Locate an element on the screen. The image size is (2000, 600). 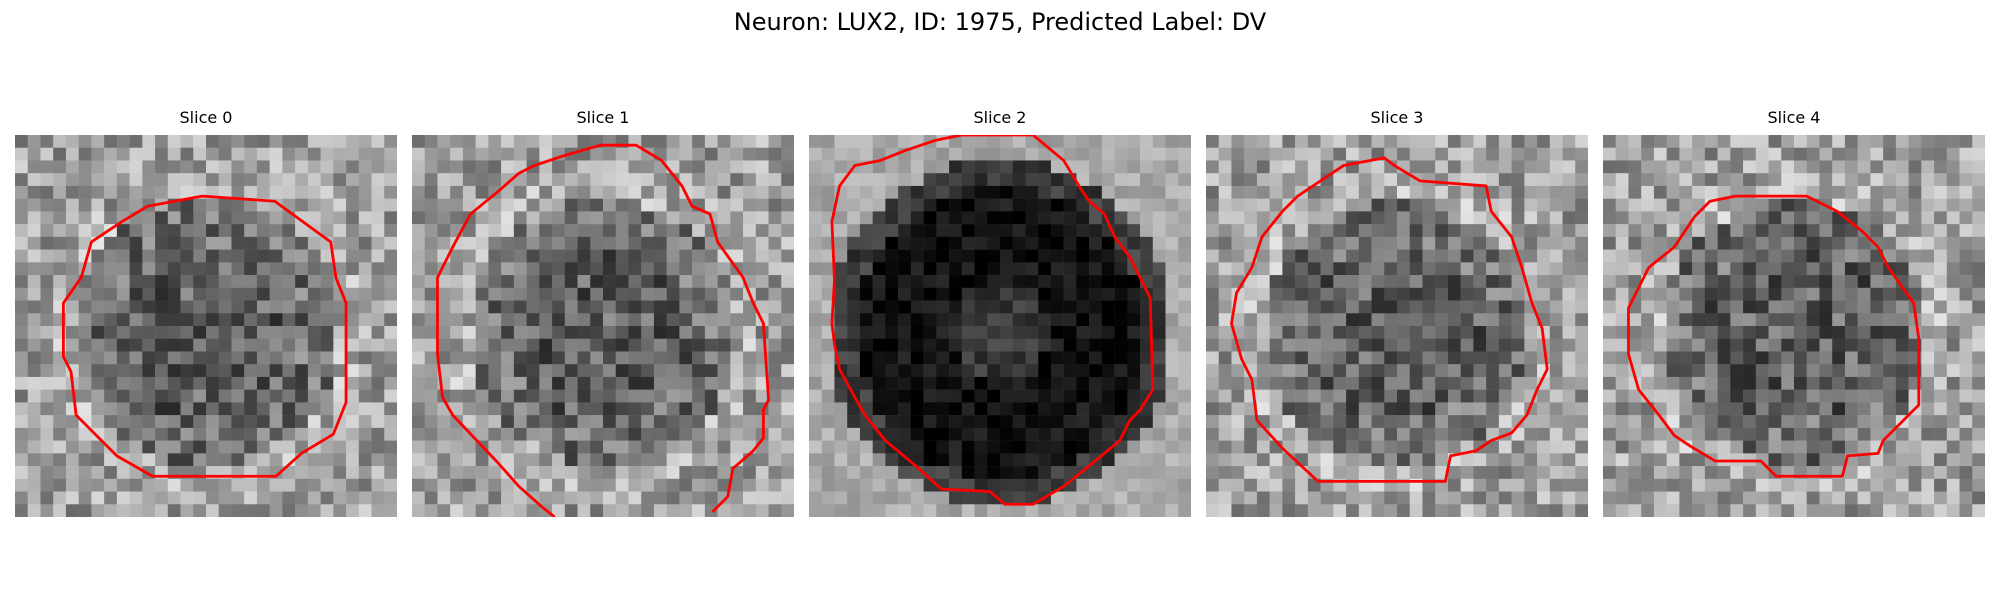
panel-title: Slice 2 is located at coordinates (1000, 117).